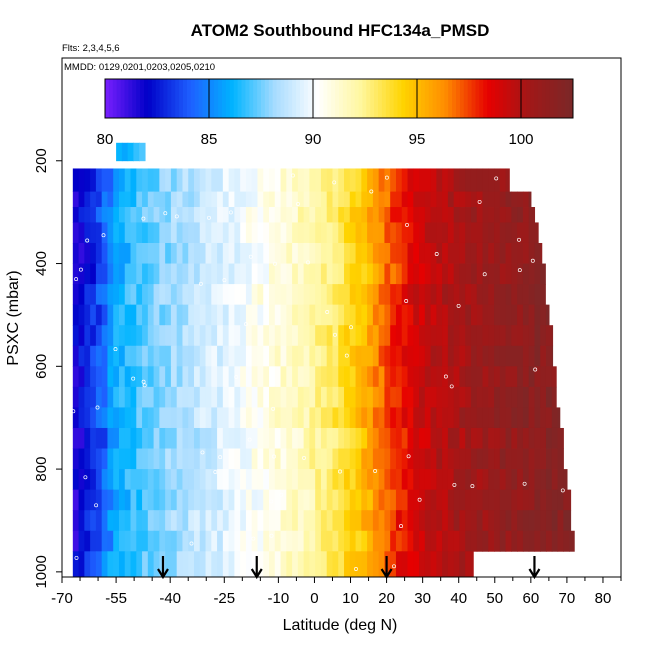 The image size is (650, 650). I want to click on heat-cell-20--5, so click(301, 564).